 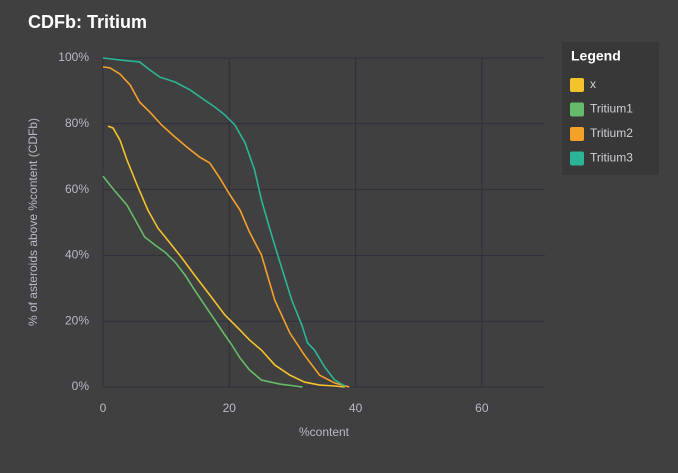 I want to click on y-tick-label: 0%, so click(x=81, y=386).